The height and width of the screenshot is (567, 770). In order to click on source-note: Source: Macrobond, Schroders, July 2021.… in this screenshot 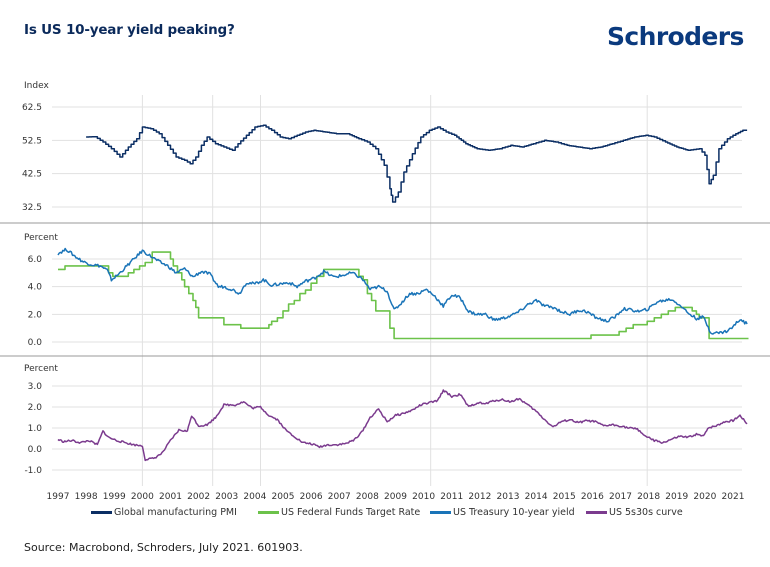, I will do `click(163, 547)`.